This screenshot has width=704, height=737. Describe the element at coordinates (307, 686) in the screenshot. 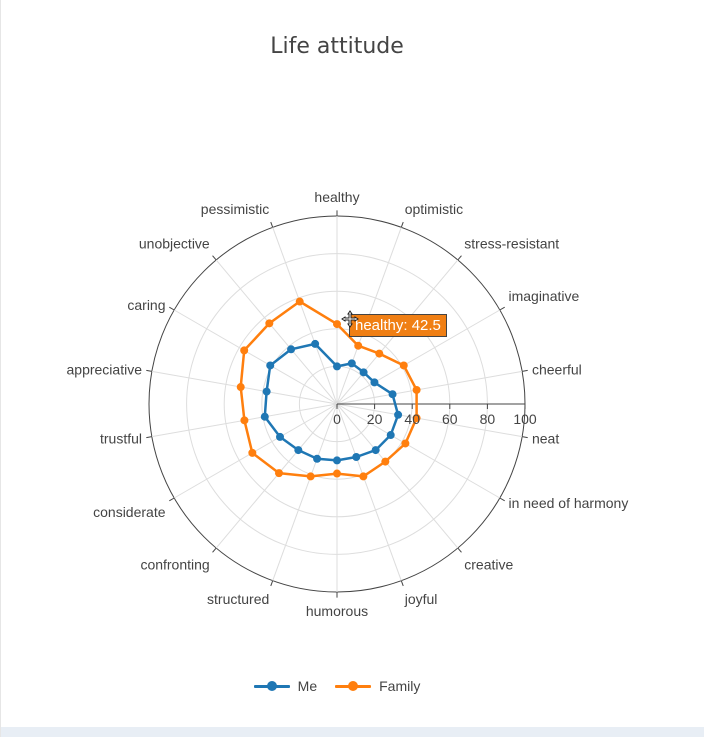

I see `legend-label: Me` at that location.